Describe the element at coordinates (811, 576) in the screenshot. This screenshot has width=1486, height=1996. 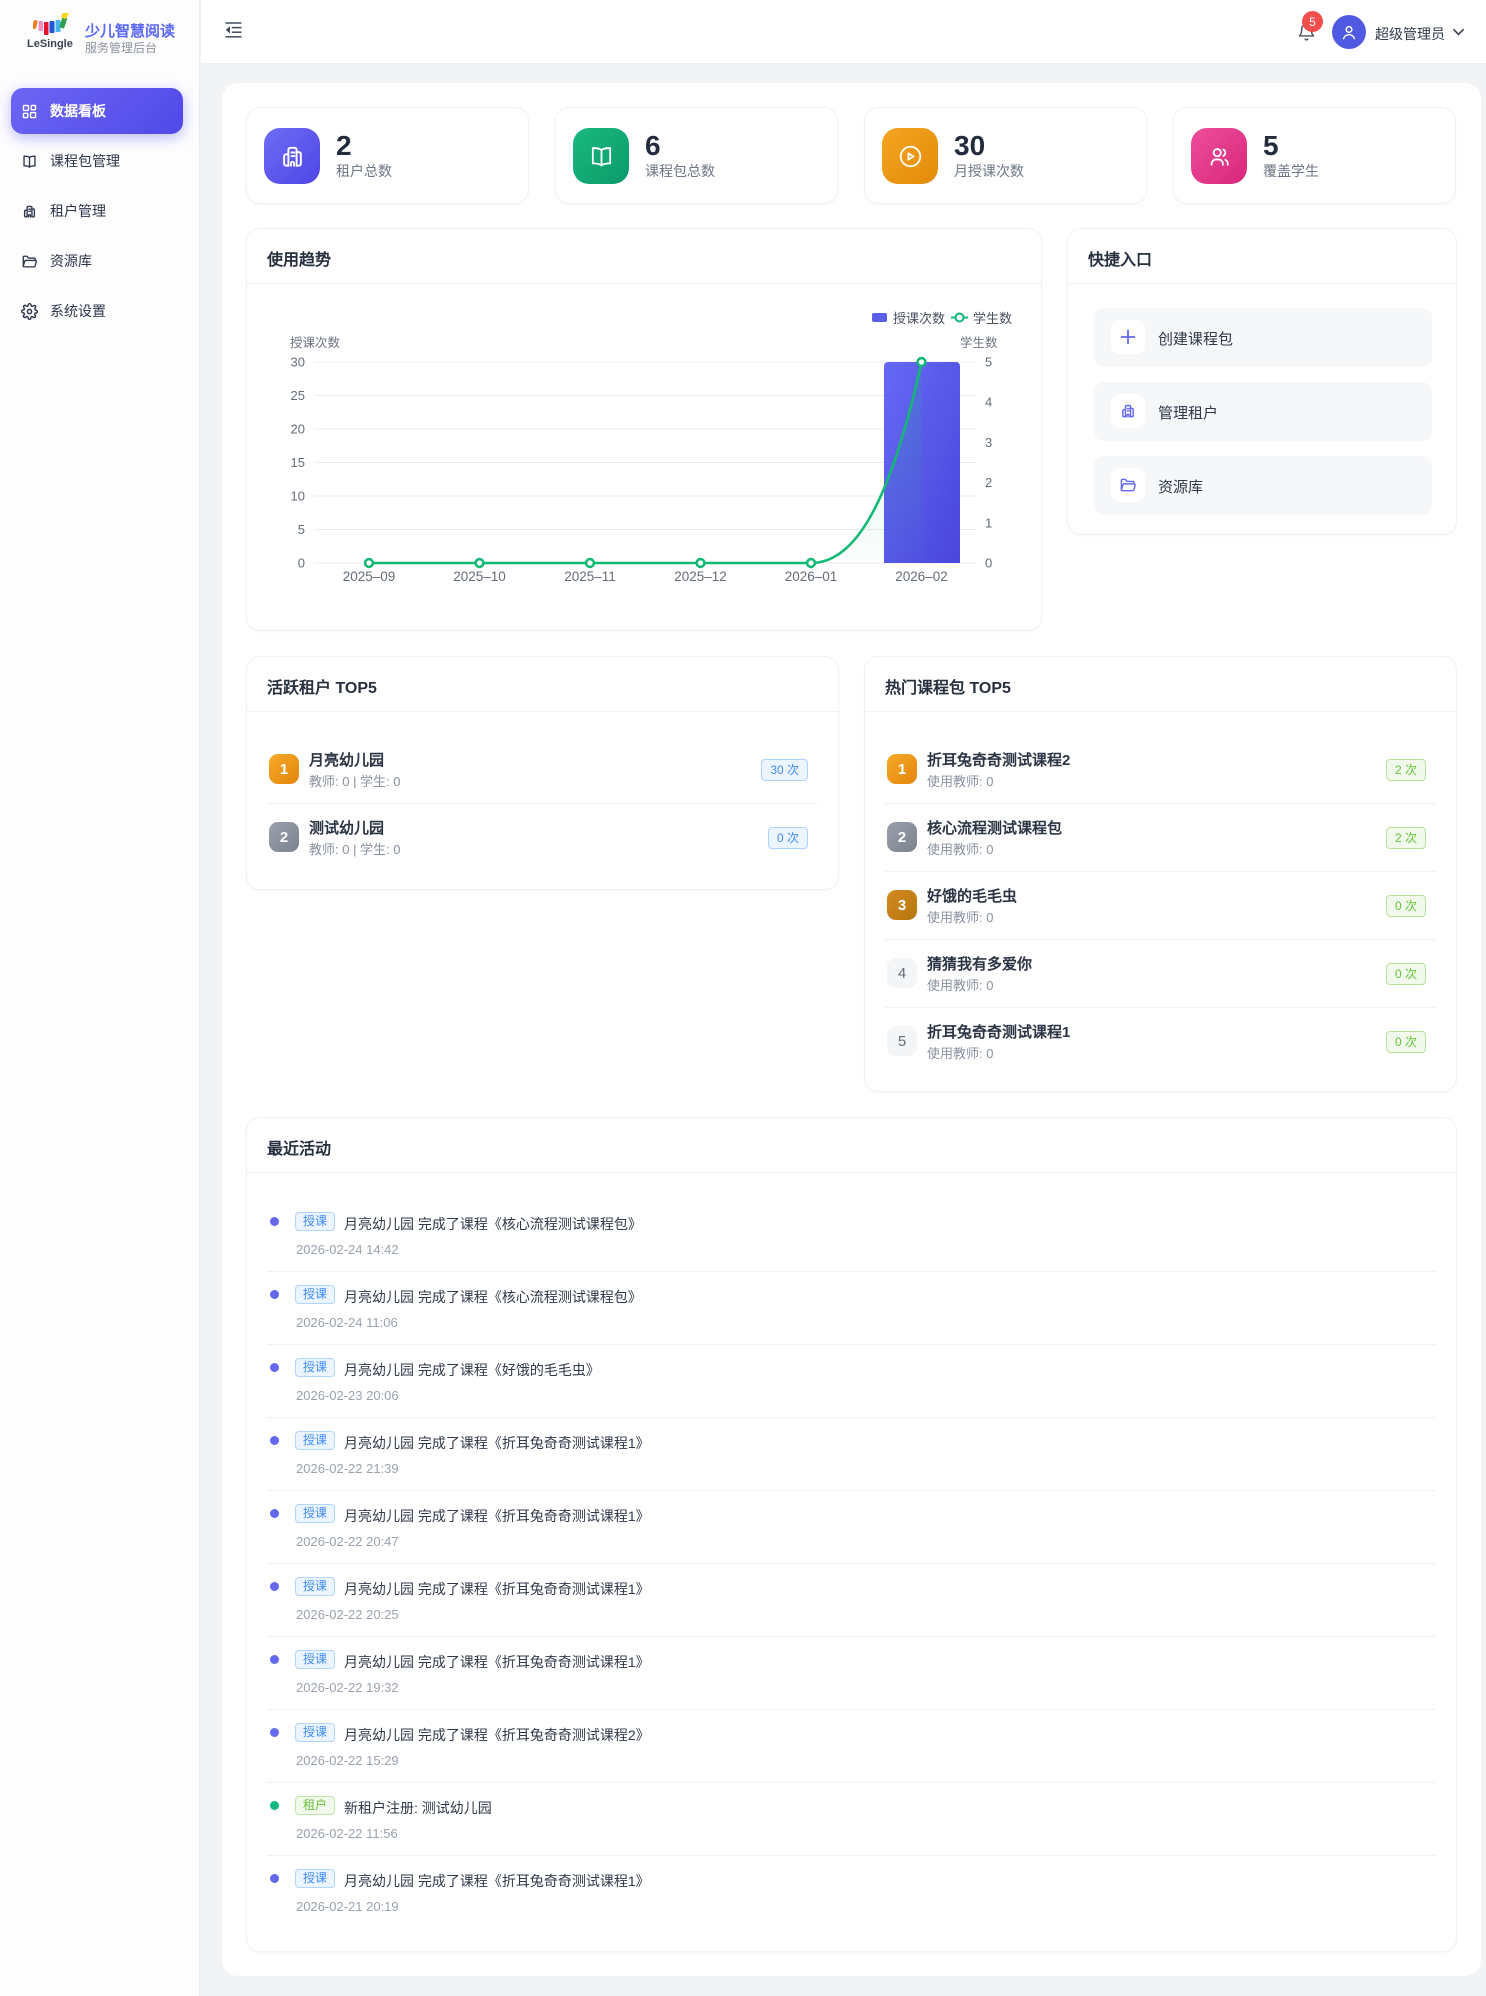
I see `svg-text: 2026–01` at that location.